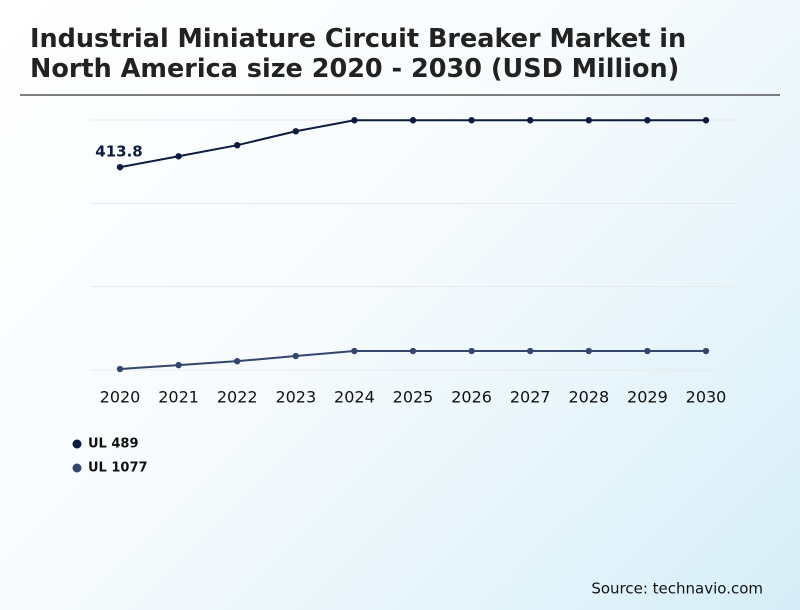 The image size is (800, 610). What do you see at coordinates (295, 397) in the screenshot?
I see `x-tick-label: 2023` at bounding box center [295, 397].